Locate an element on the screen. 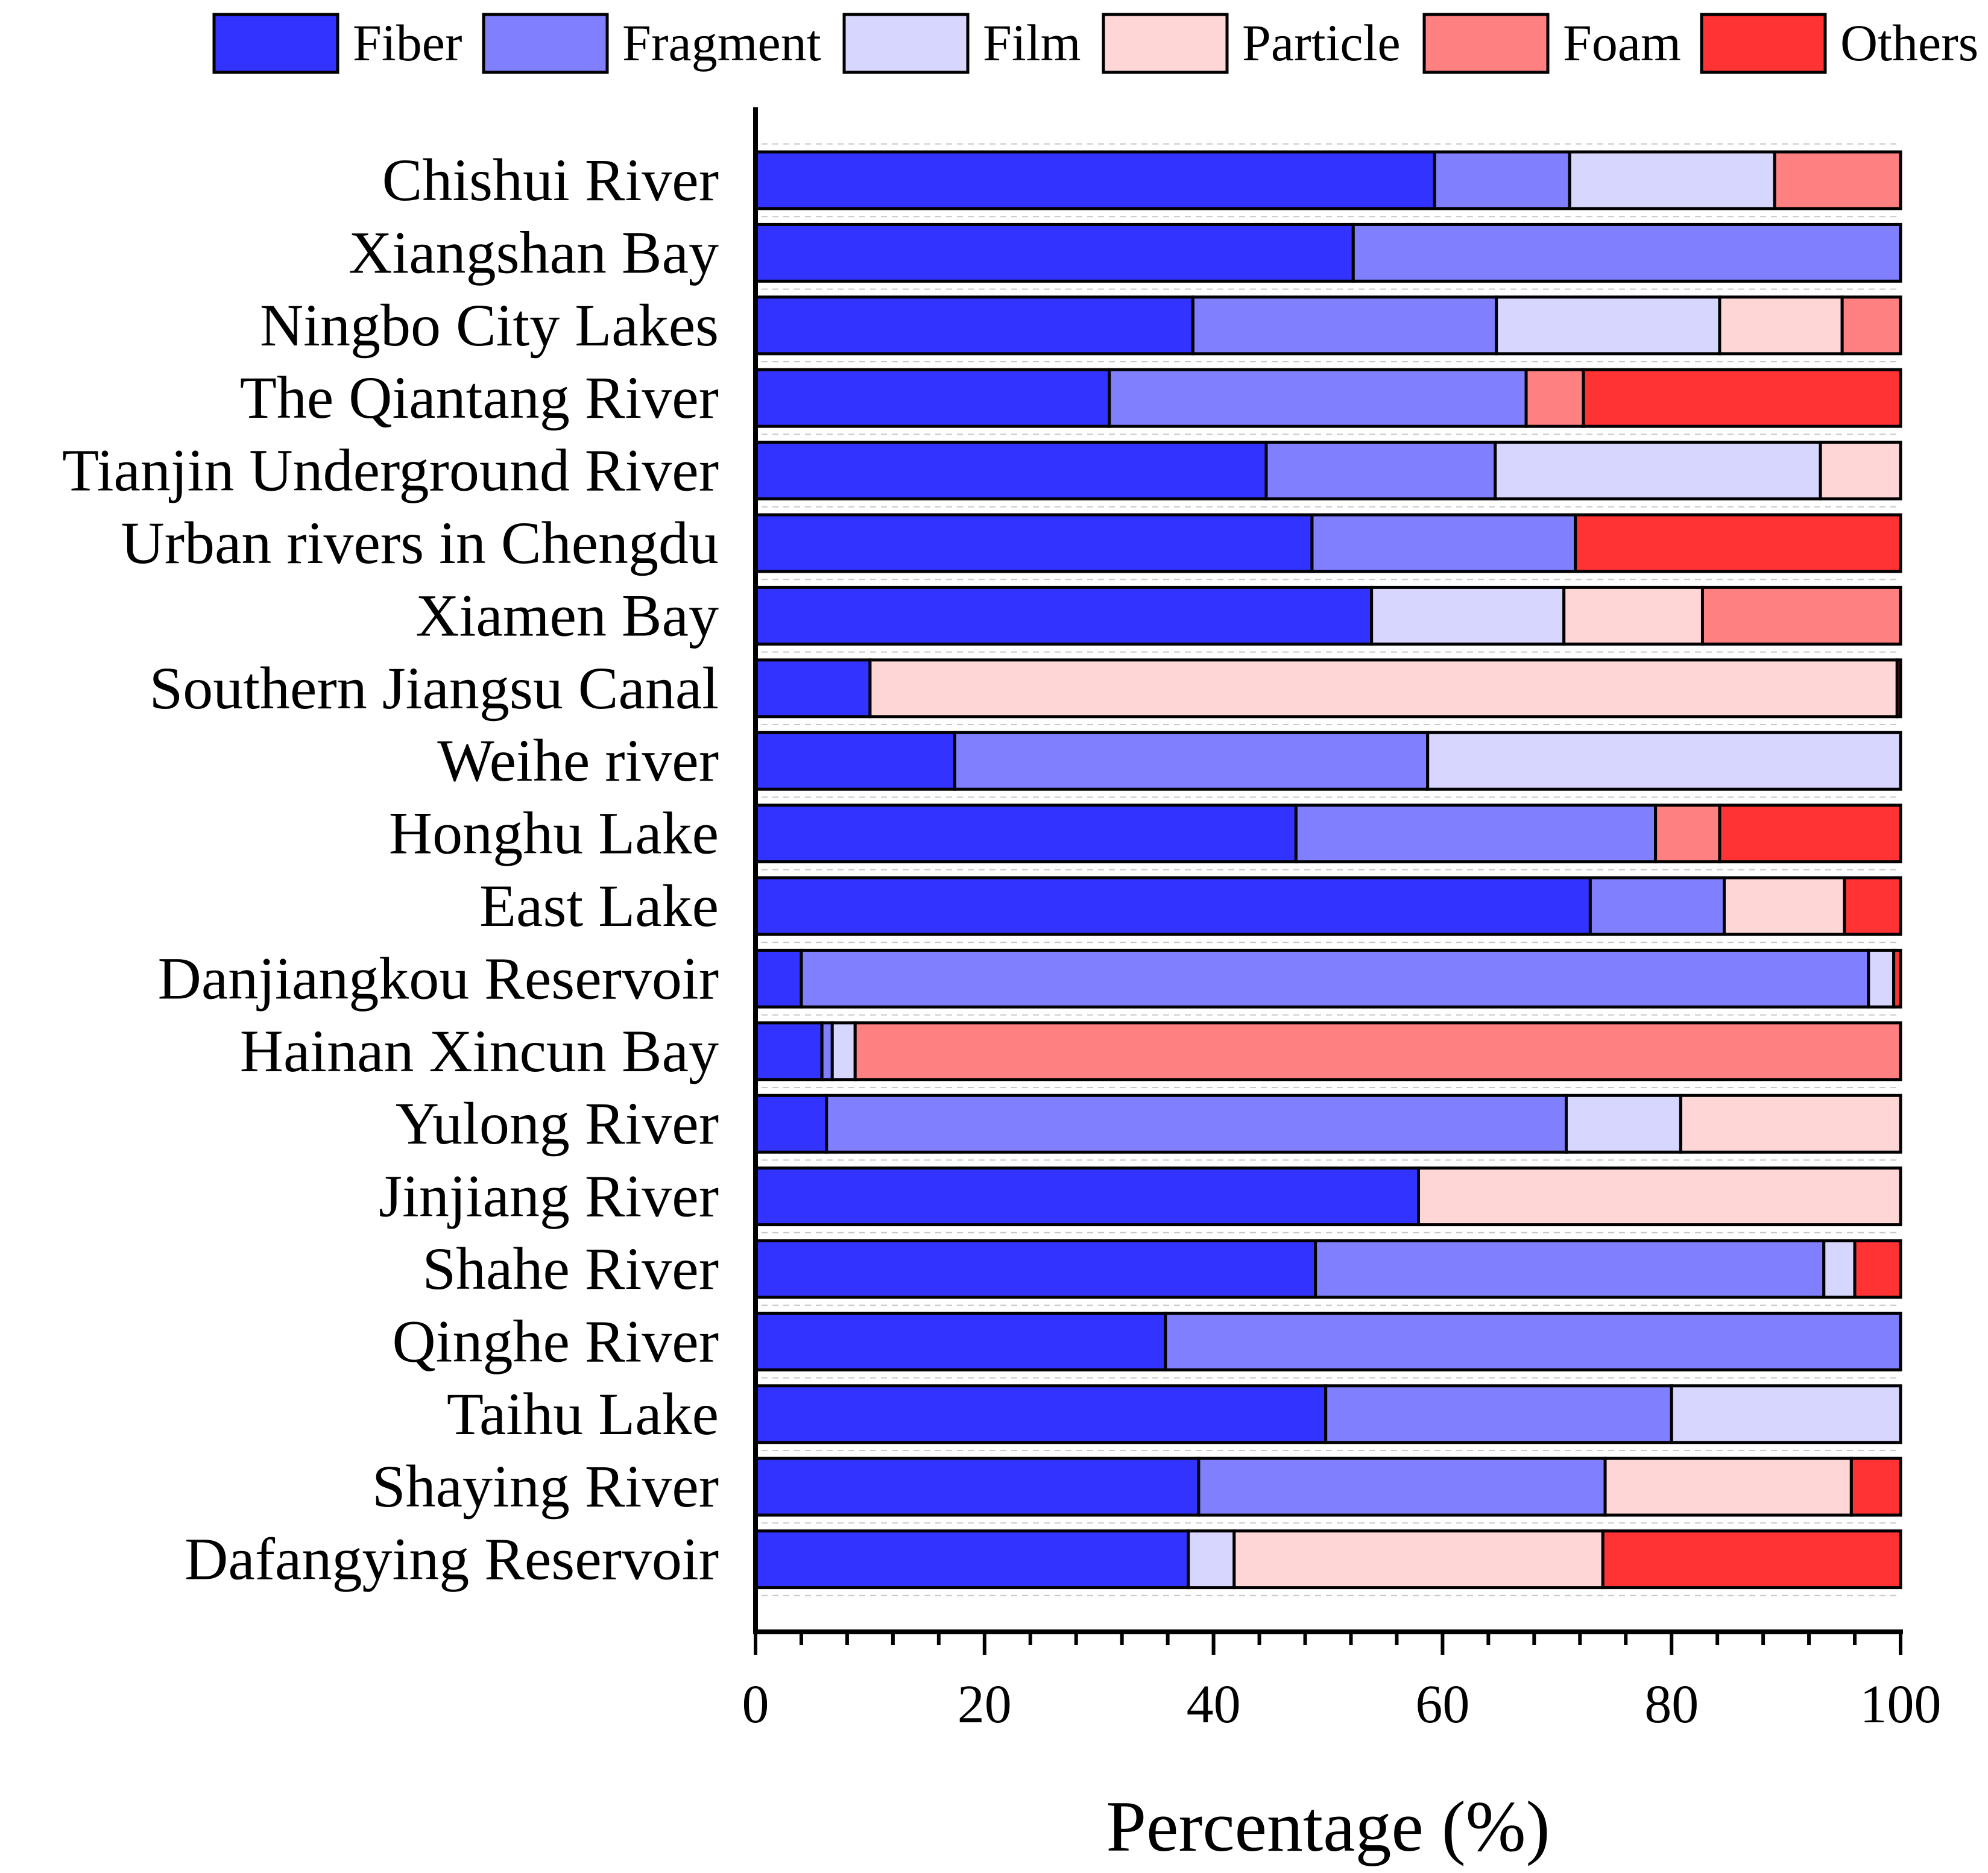 This screenshot has height=1873, width=1988. bar-segment-chishui-river-foam is located at coordinates (1837, 180).